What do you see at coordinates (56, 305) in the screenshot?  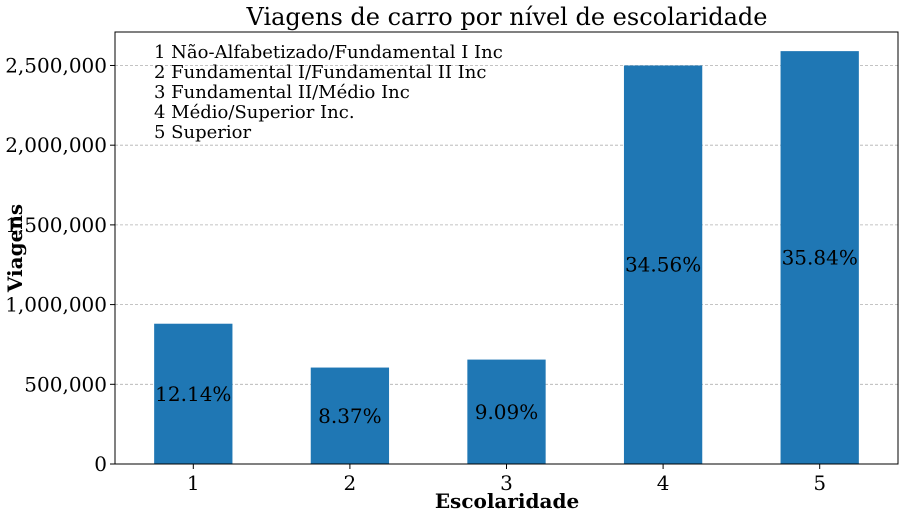 I see `y-tick-label: 1,000,000` at bounding box center [56, 305].